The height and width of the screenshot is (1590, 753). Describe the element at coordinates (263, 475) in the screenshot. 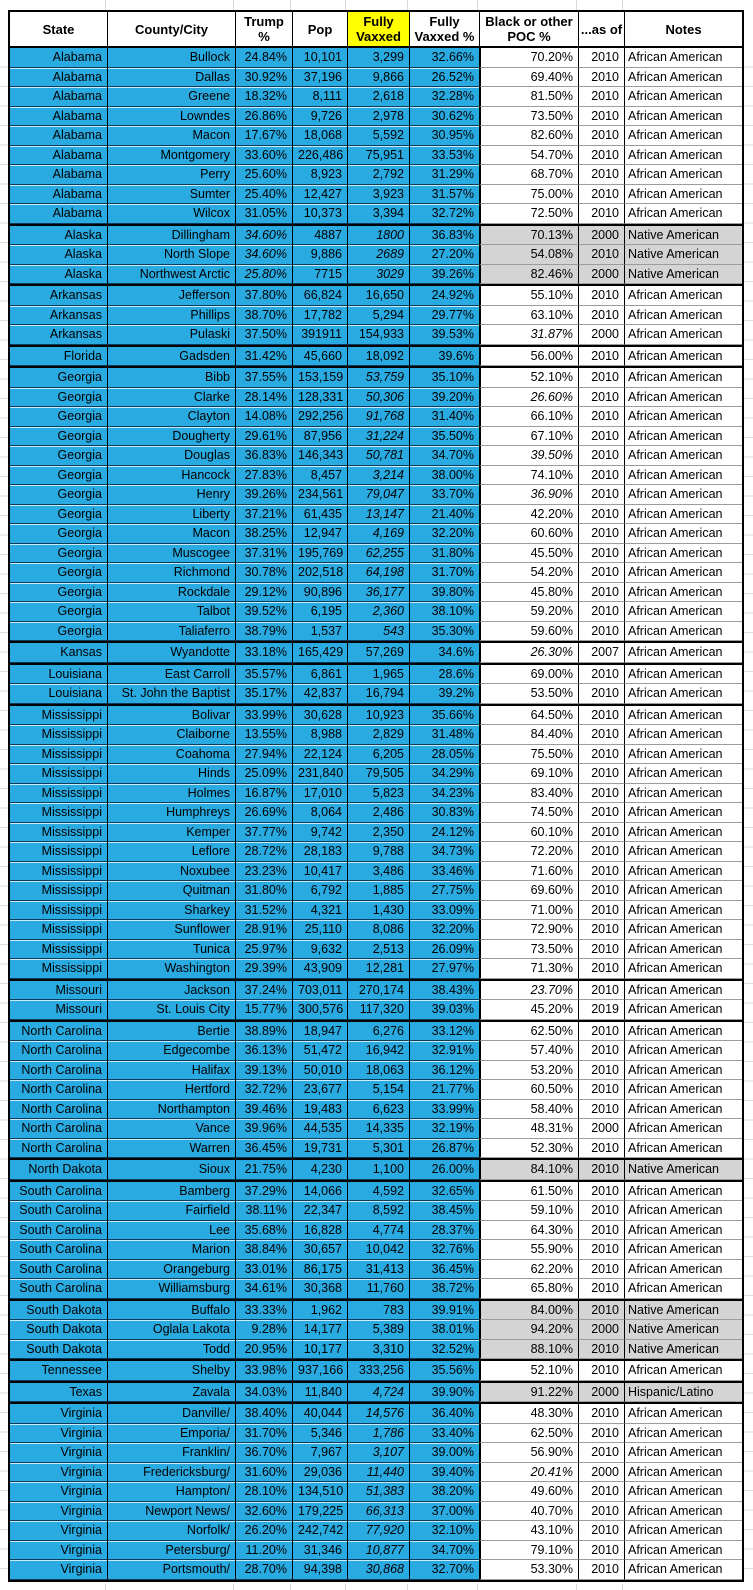

I see `cell-trump_pct: 27.83%` at that location.